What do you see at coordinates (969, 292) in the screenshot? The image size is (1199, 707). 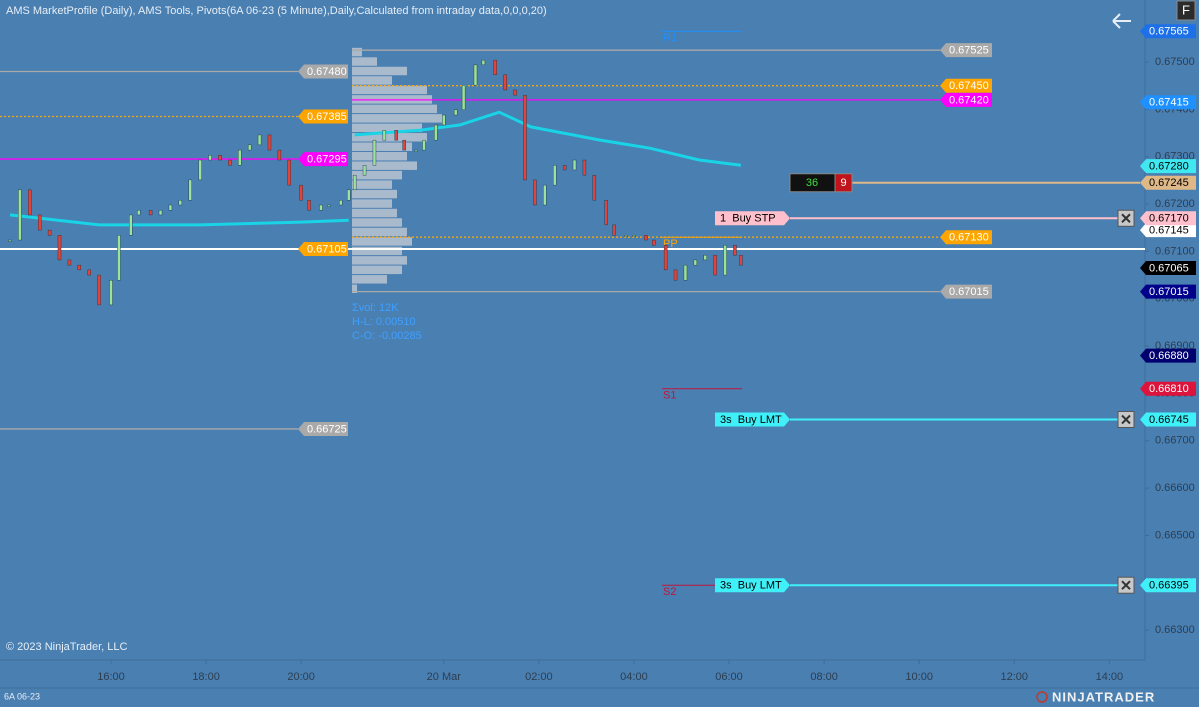 I see `session-level-tag-label: 0.67015` at bounding box center [969, 292].